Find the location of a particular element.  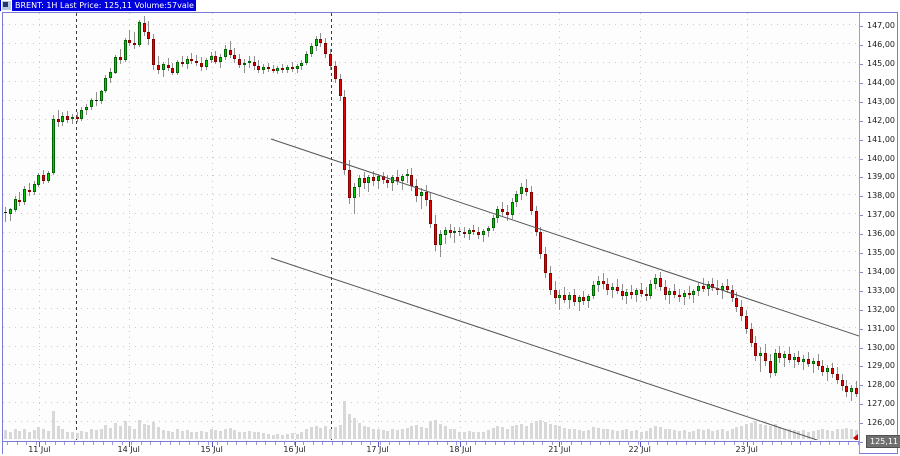

price-axis-label: 127,00 is located at coordinates (881, 404).